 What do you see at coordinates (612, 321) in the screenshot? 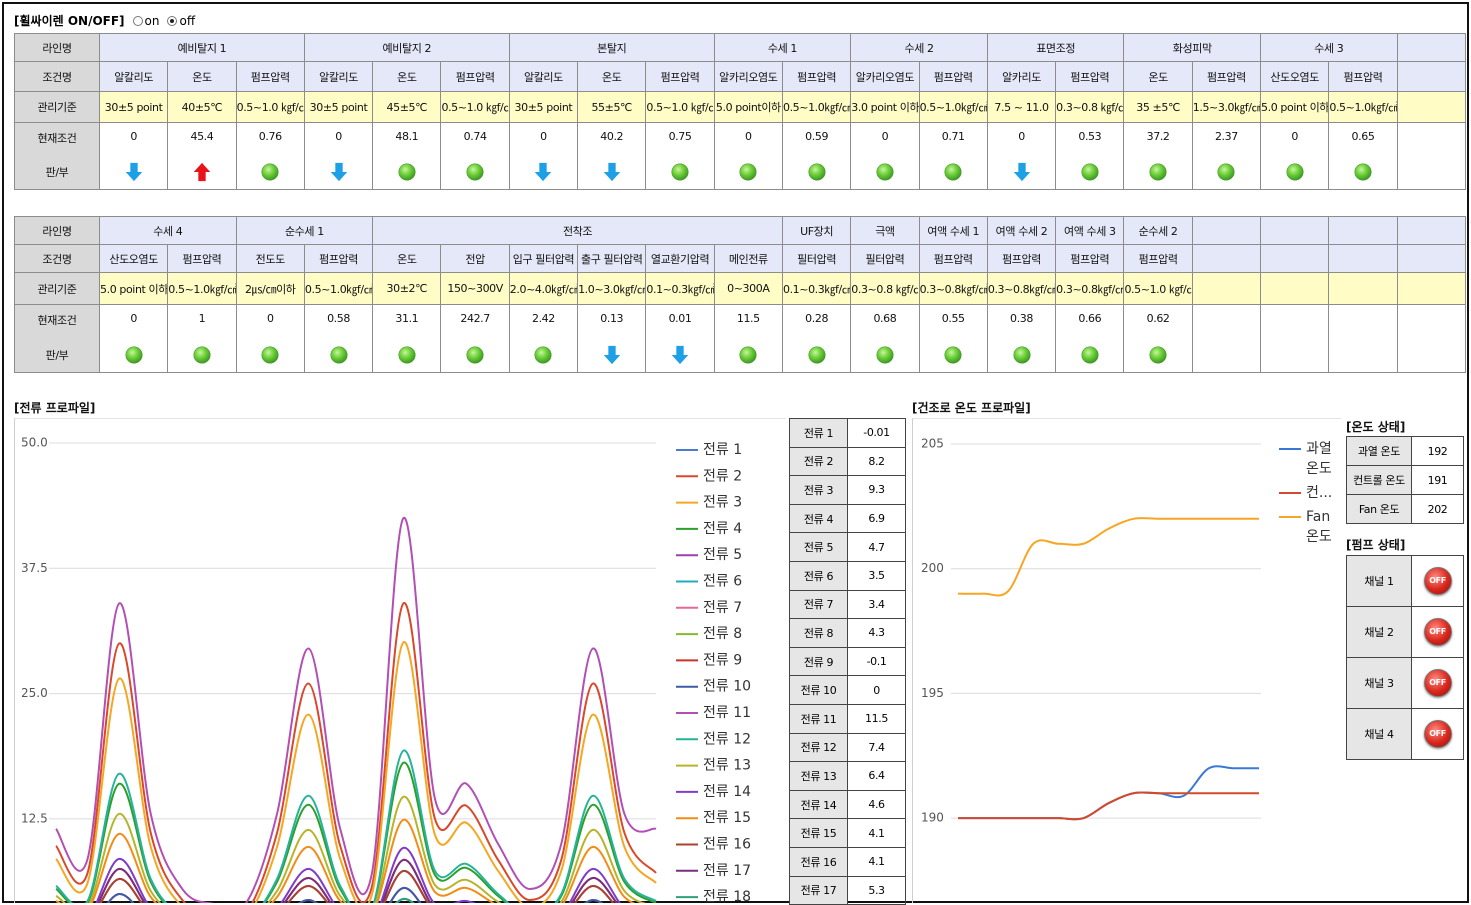
I see `current-value: 0.13` at bounding box center [612, 321].